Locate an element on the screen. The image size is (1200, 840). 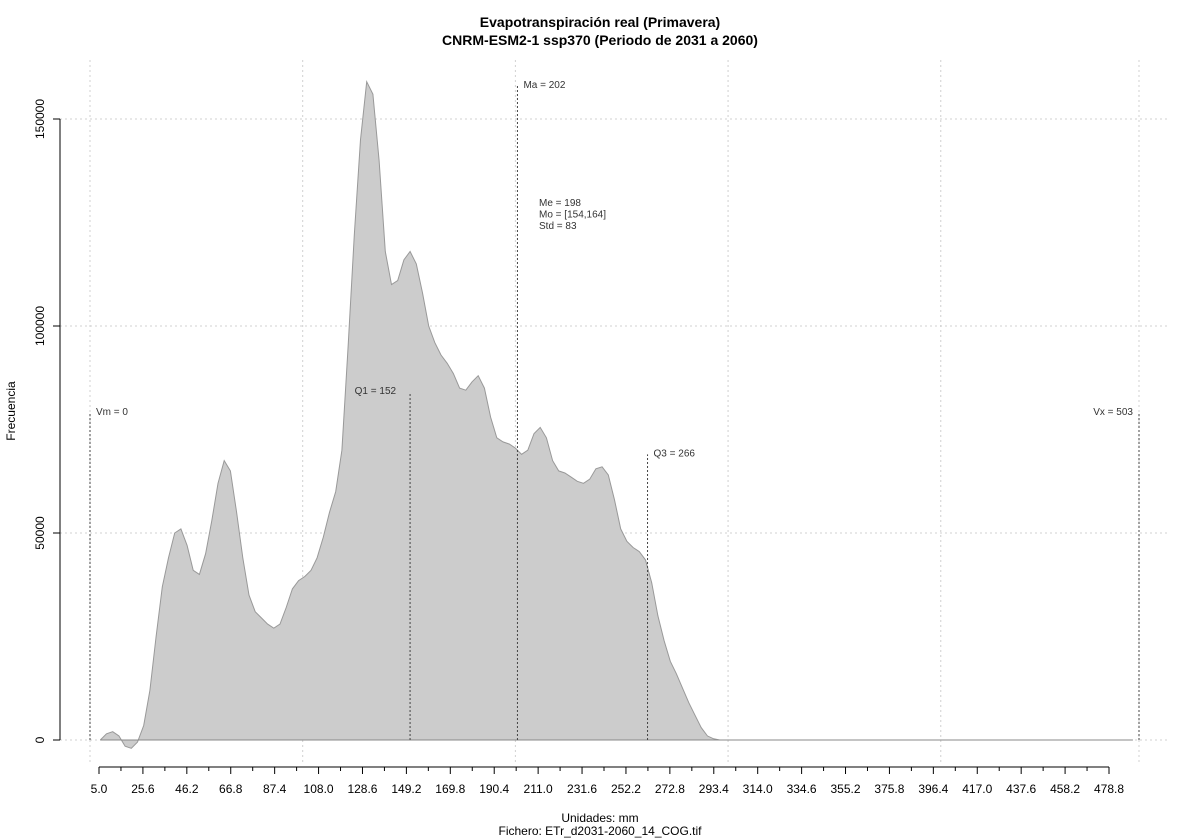
x-tick-label: 478.8 is located at coordinates (1109, 789).